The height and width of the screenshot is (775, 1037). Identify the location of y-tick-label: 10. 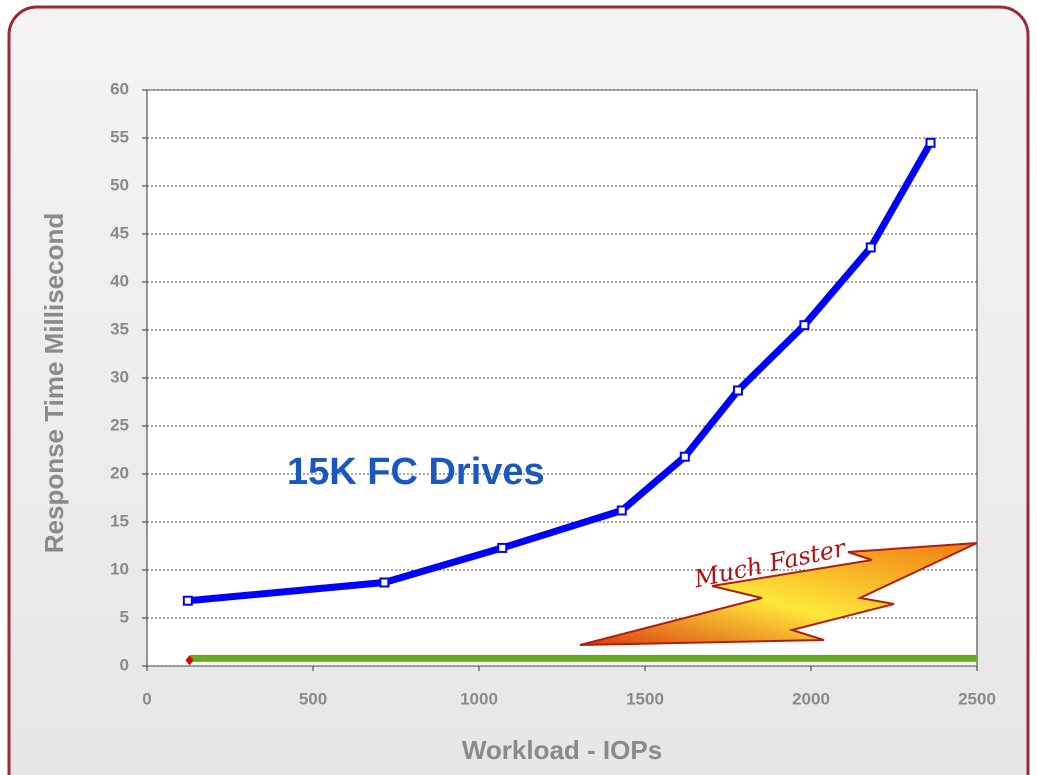
(119, 568).